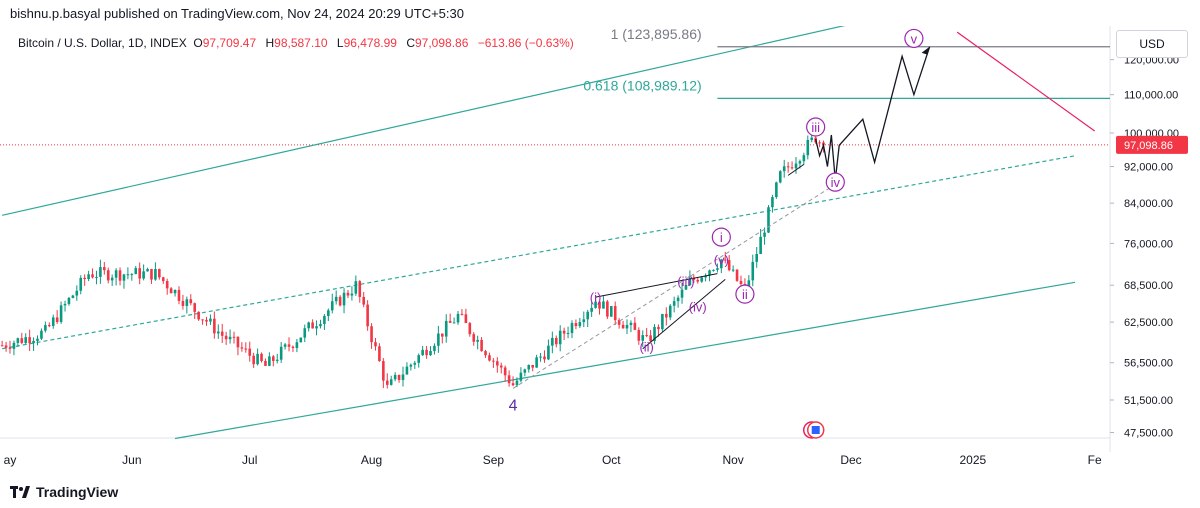 The image size is (1200, 508). What do you see at coordinates (1095, 460) in the screenshot?
I see `time-tick-label: Fe` at bounding box center [1095, 460].